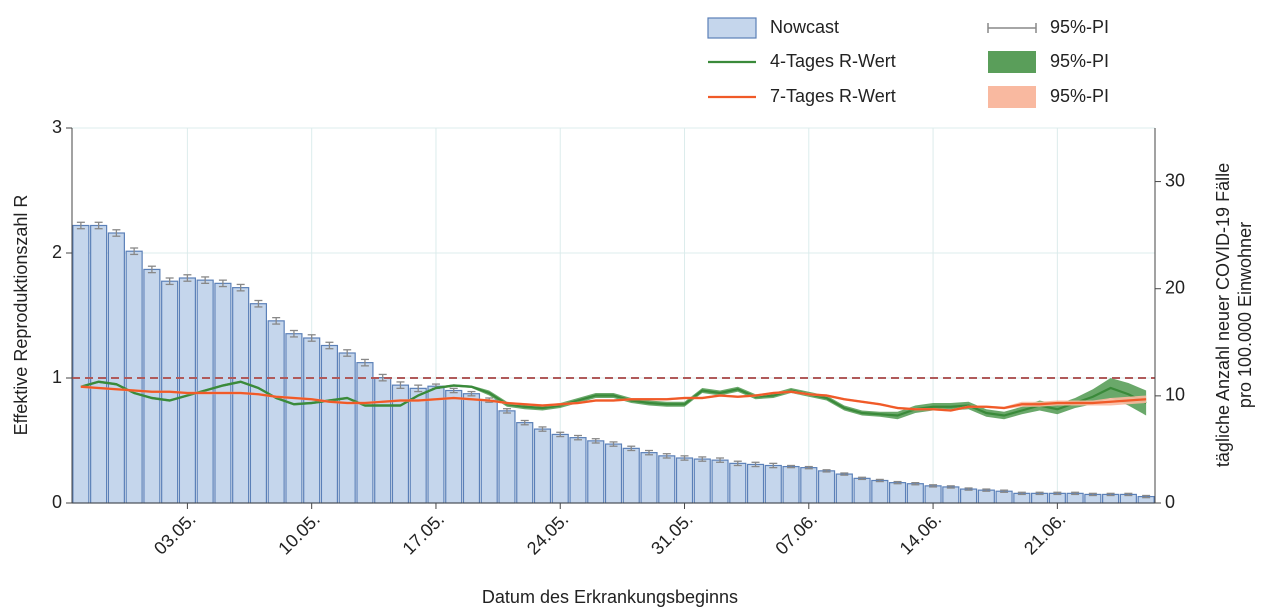  What do you see at coordinates (1175, 287) in the screenshot?
I see `y2-tick-label: 20` at bounding box center [1175, 287].